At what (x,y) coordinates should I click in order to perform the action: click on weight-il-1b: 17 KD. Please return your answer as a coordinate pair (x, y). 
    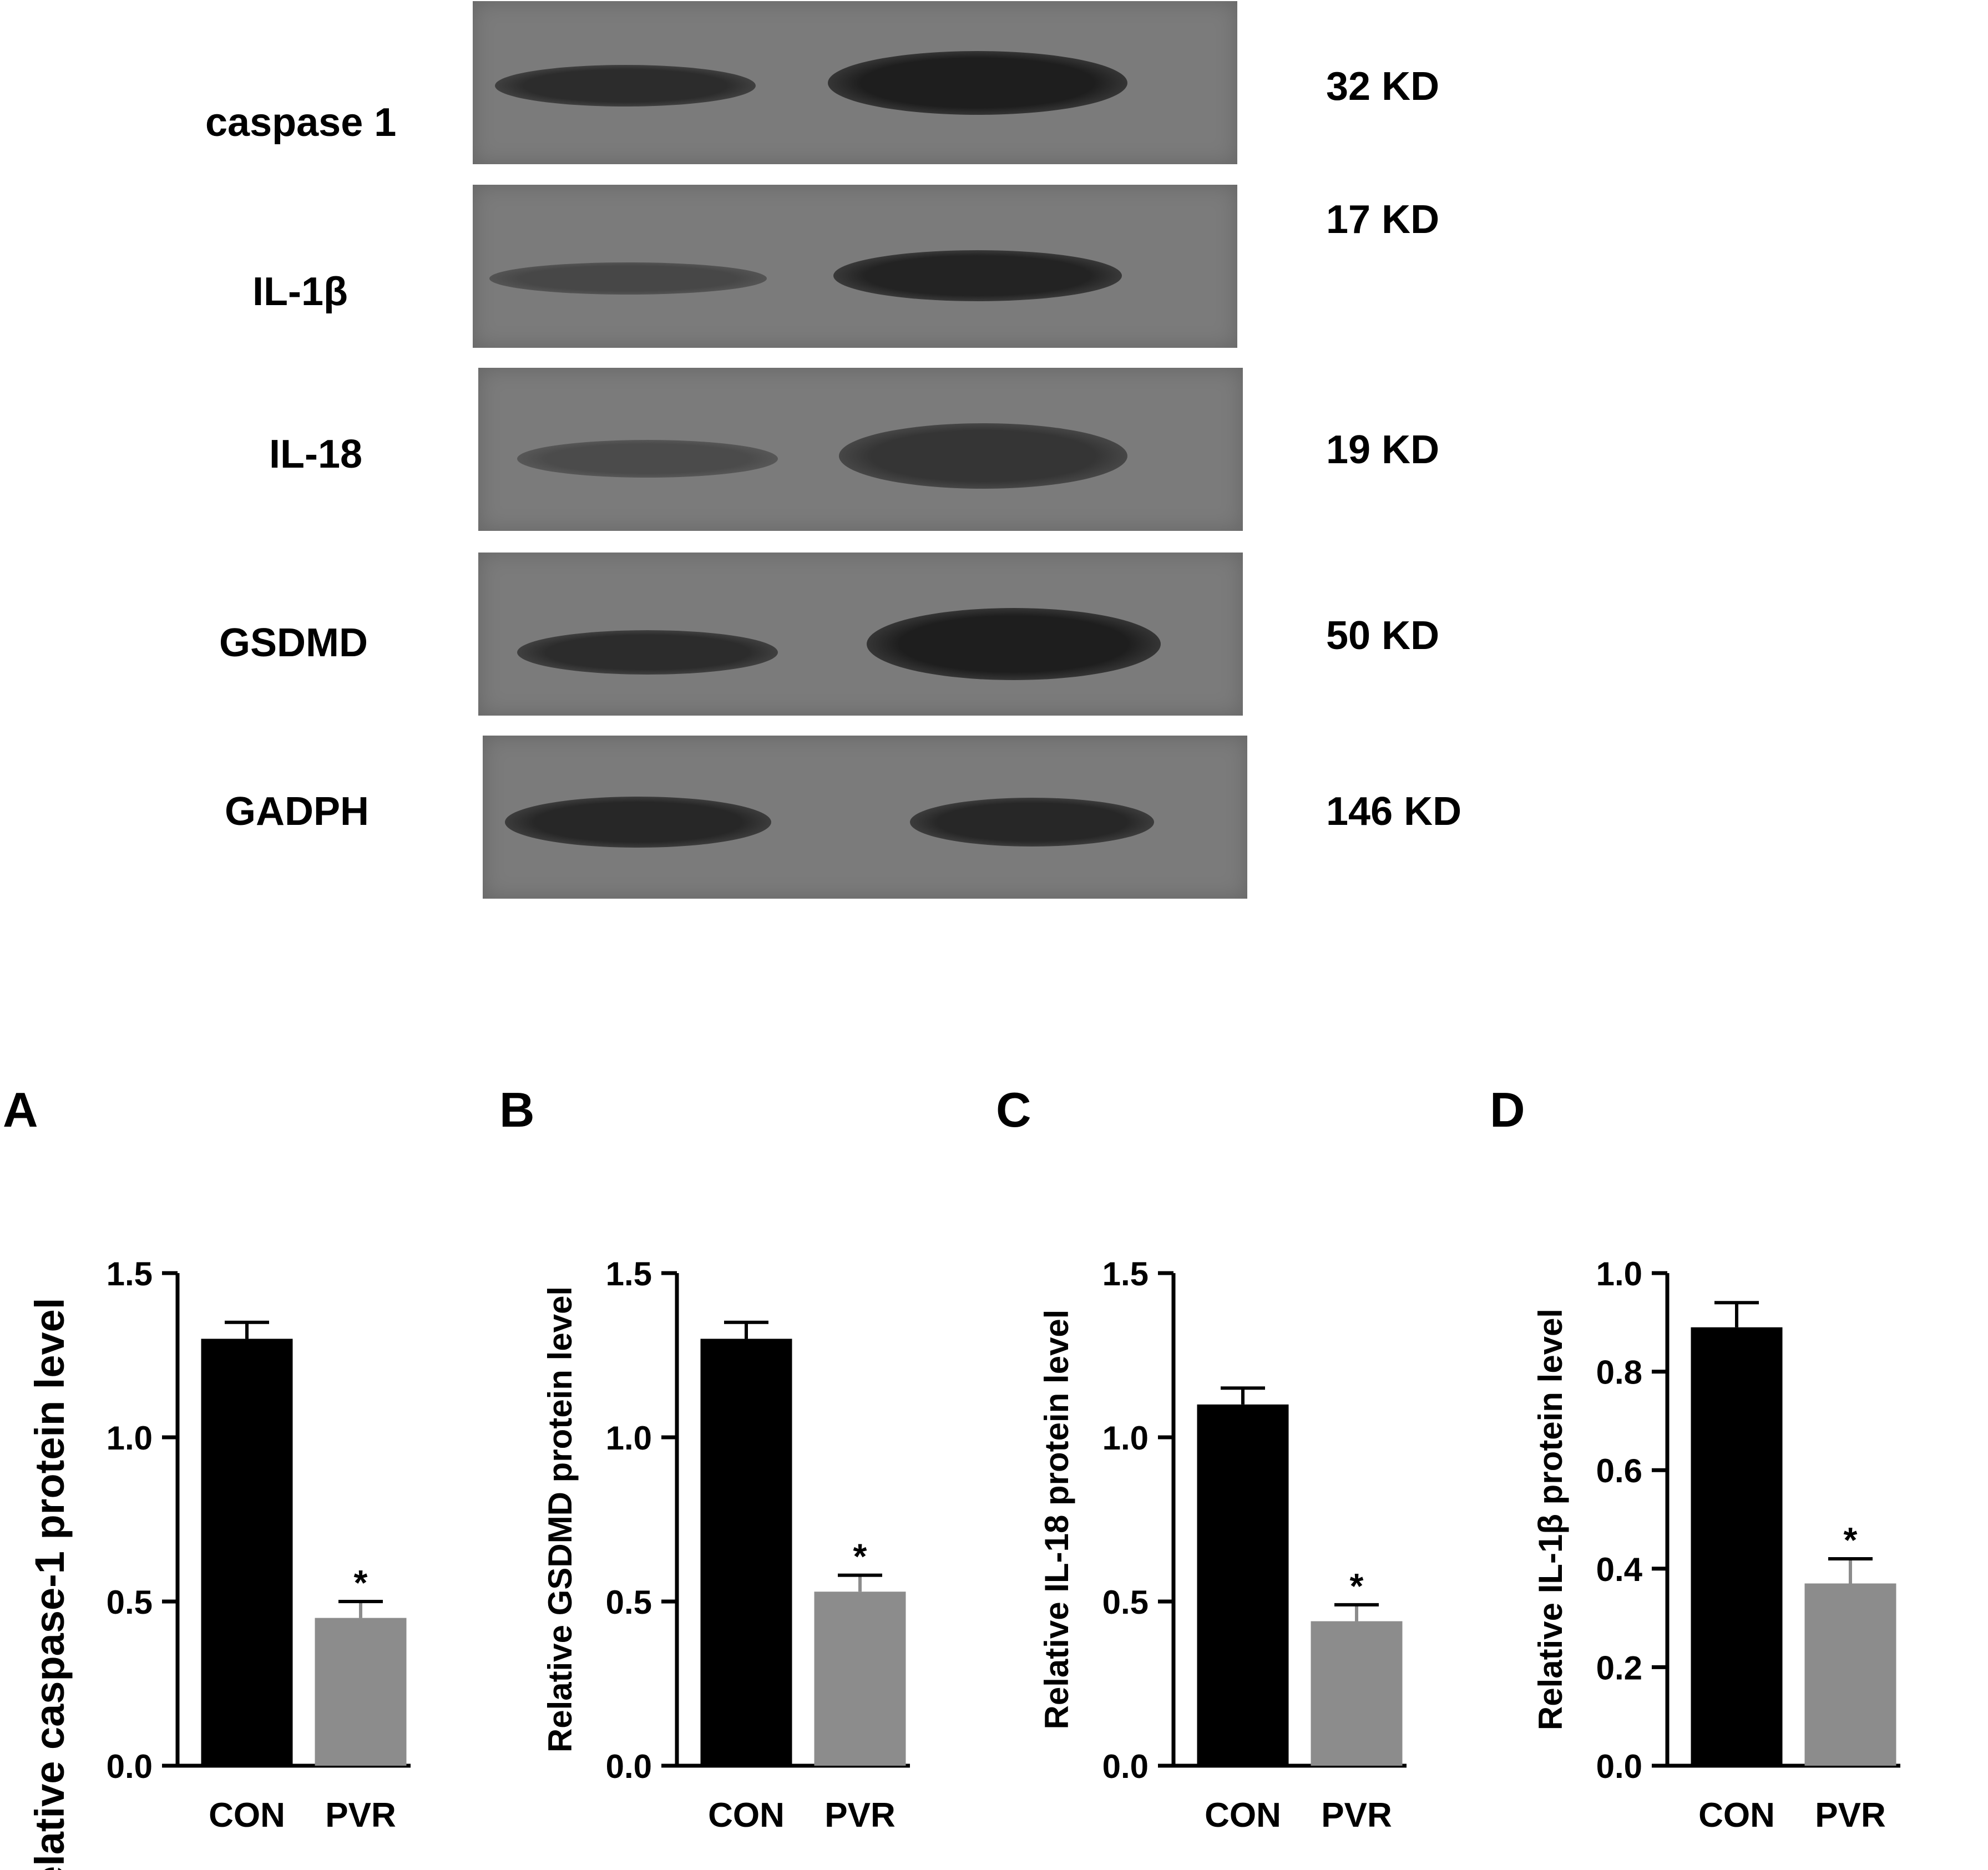
    Looking at the image, I should click on (1383, 220).